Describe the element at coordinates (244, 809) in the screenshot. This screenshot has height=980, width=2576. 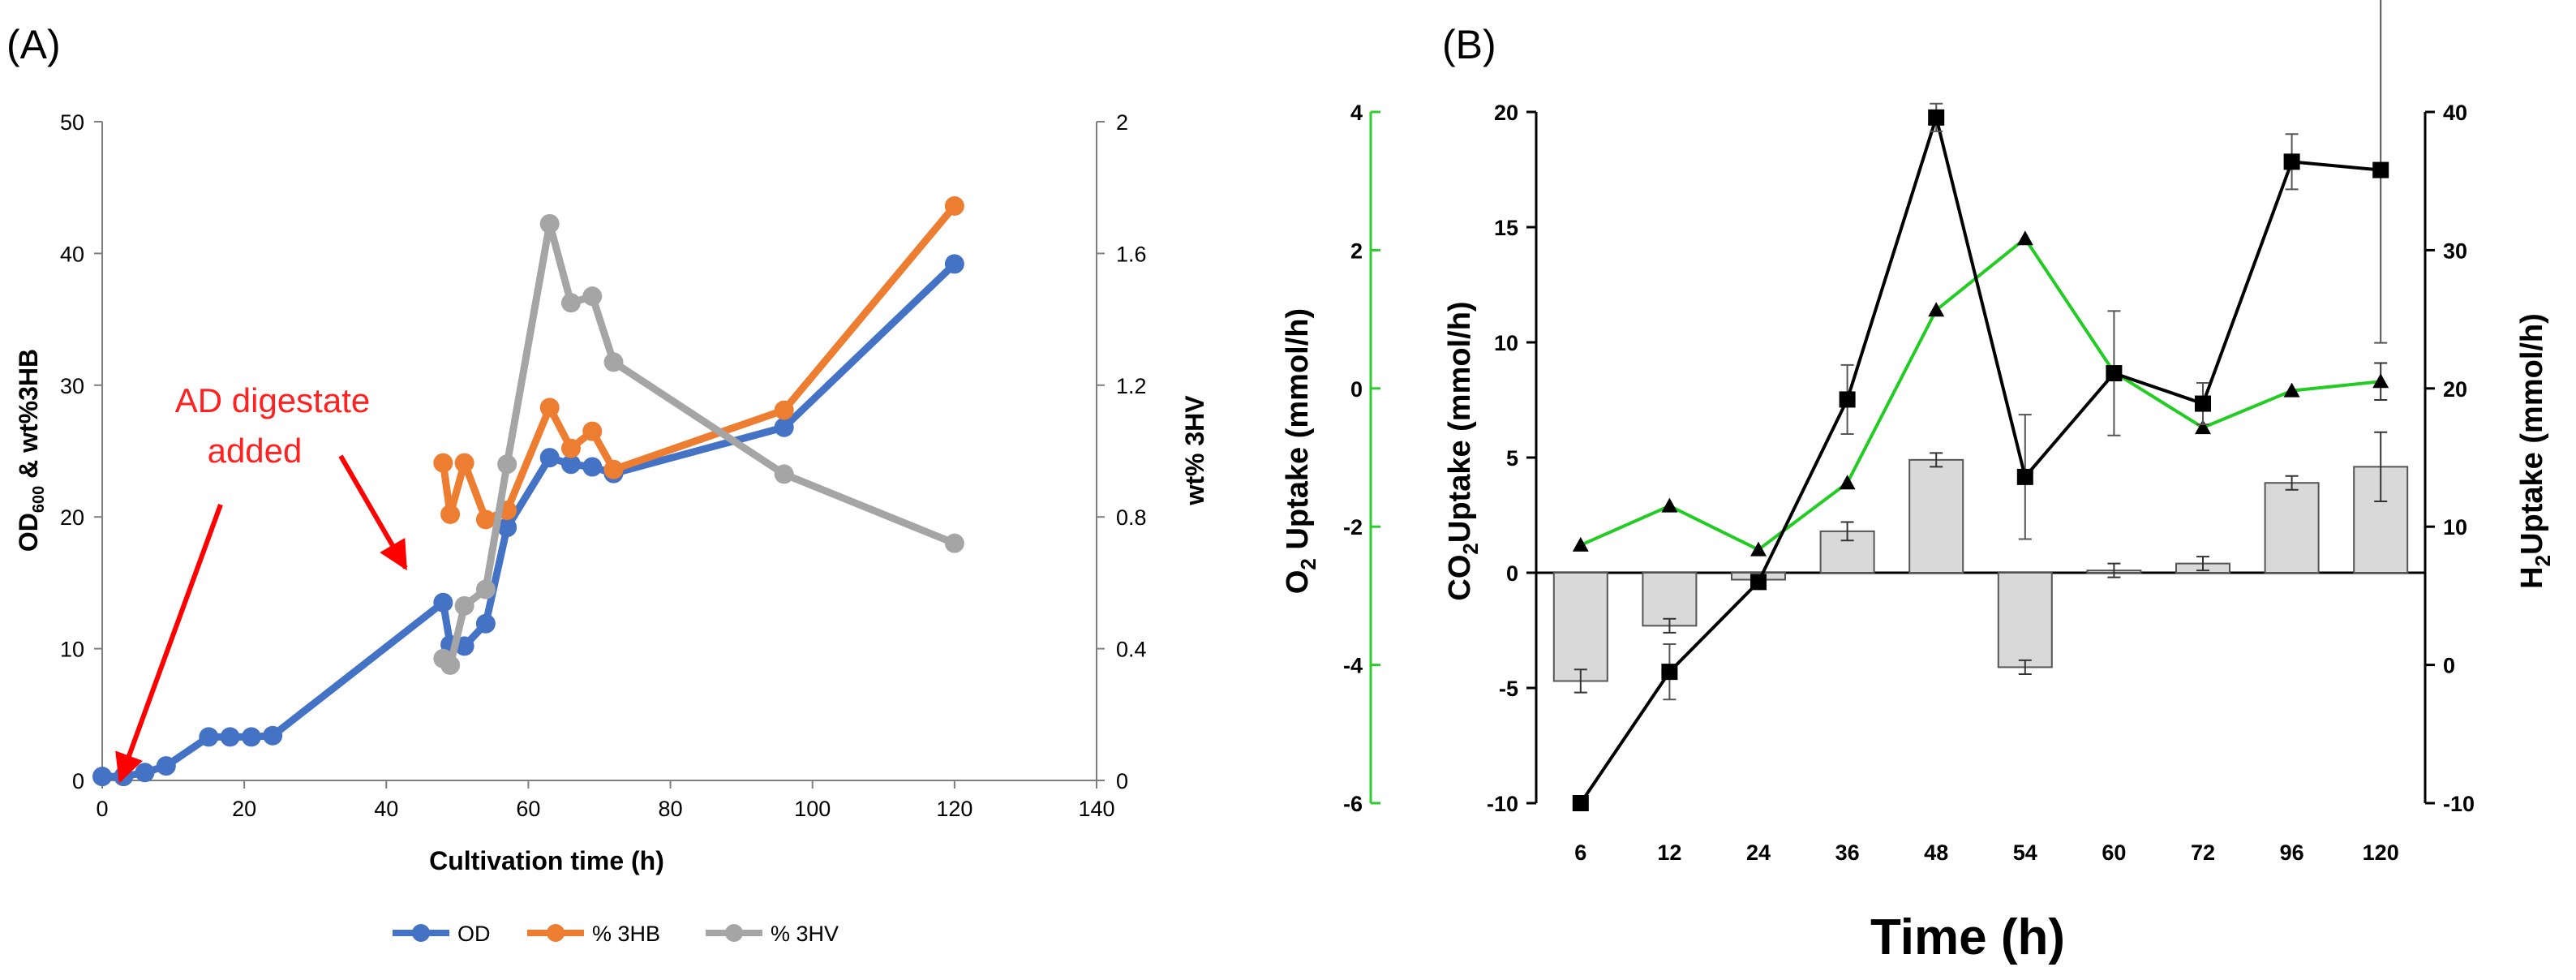
I see `x-tick-label: 20` at that location.